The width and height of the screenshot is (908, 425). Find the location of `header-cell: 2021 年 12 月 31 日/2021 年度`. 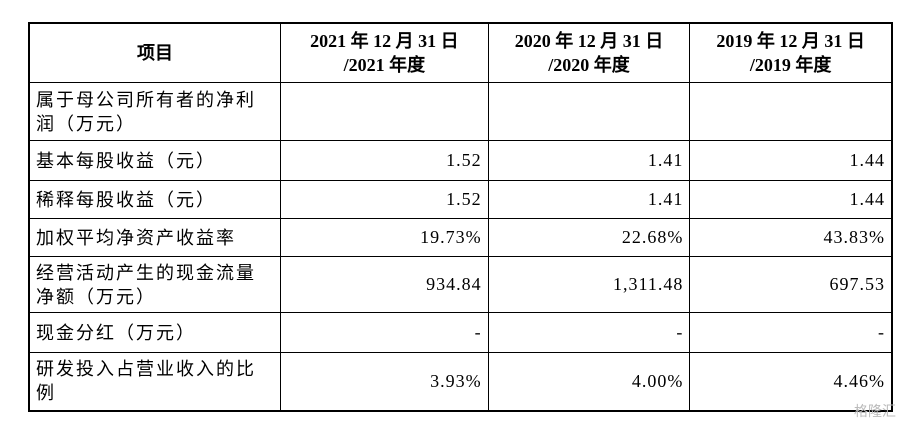

header-cell: 2021 年 12 月 31 日/2021 年度 is located at coordinates (384, 52).